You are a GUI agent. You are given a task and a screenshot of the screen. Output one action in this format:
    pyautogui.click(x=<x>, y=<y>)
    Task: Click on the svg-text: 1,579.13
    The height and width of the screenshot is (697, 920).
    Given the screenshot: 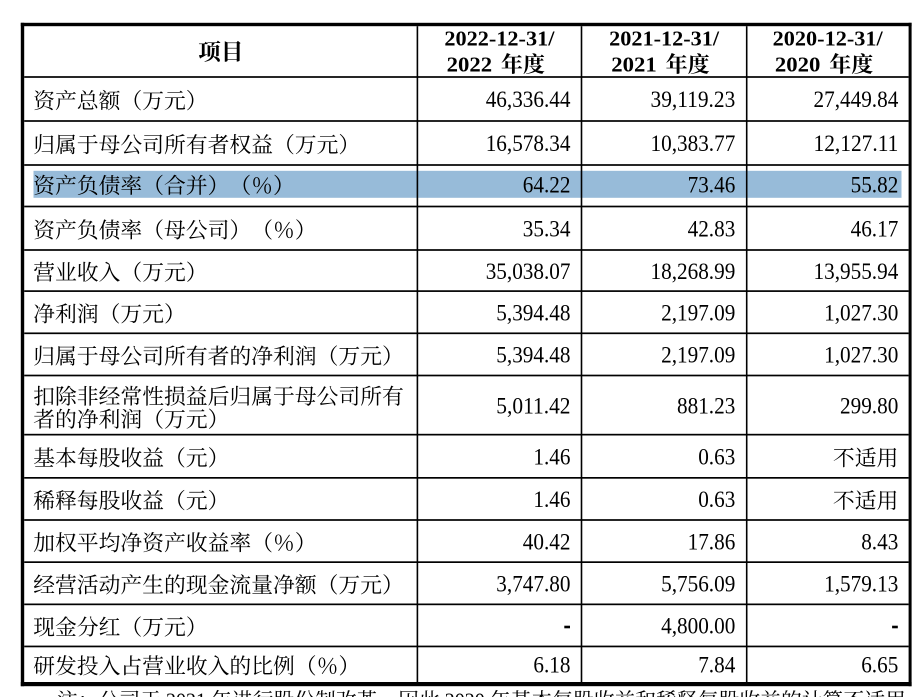 What is the action you would take?
    pyautogui.click(x=861, y=584)
    